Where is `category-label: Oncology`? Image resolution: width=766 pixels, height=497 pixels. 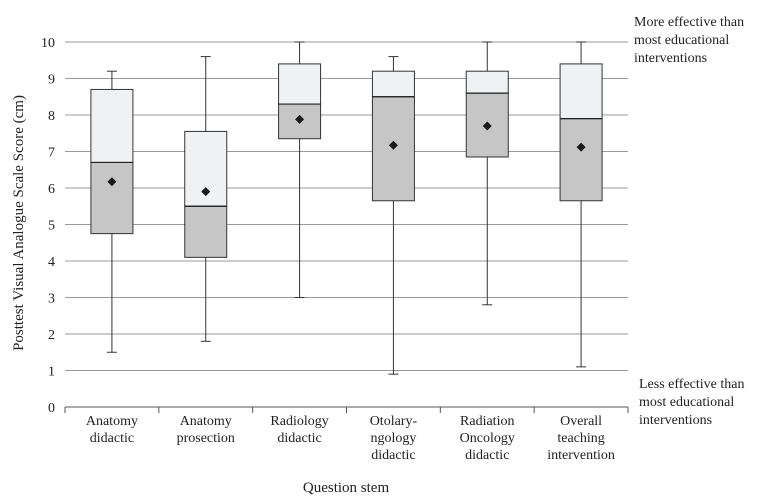
category-label: Oncology is located at coordinates (487, 438).